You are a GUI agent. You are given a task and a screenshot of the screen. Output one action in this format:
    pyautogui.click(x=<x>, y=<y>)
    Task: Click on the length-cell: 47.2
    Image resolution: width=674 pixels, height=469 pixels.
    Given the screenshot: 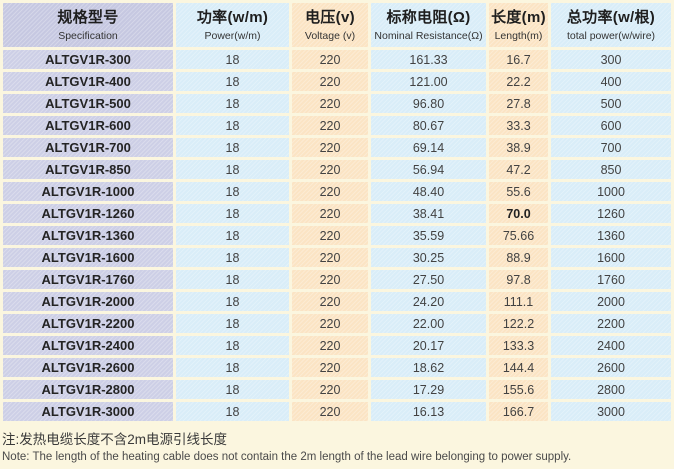 What is the action you would take?
    pyautogui.click(x=518, y=170)
    